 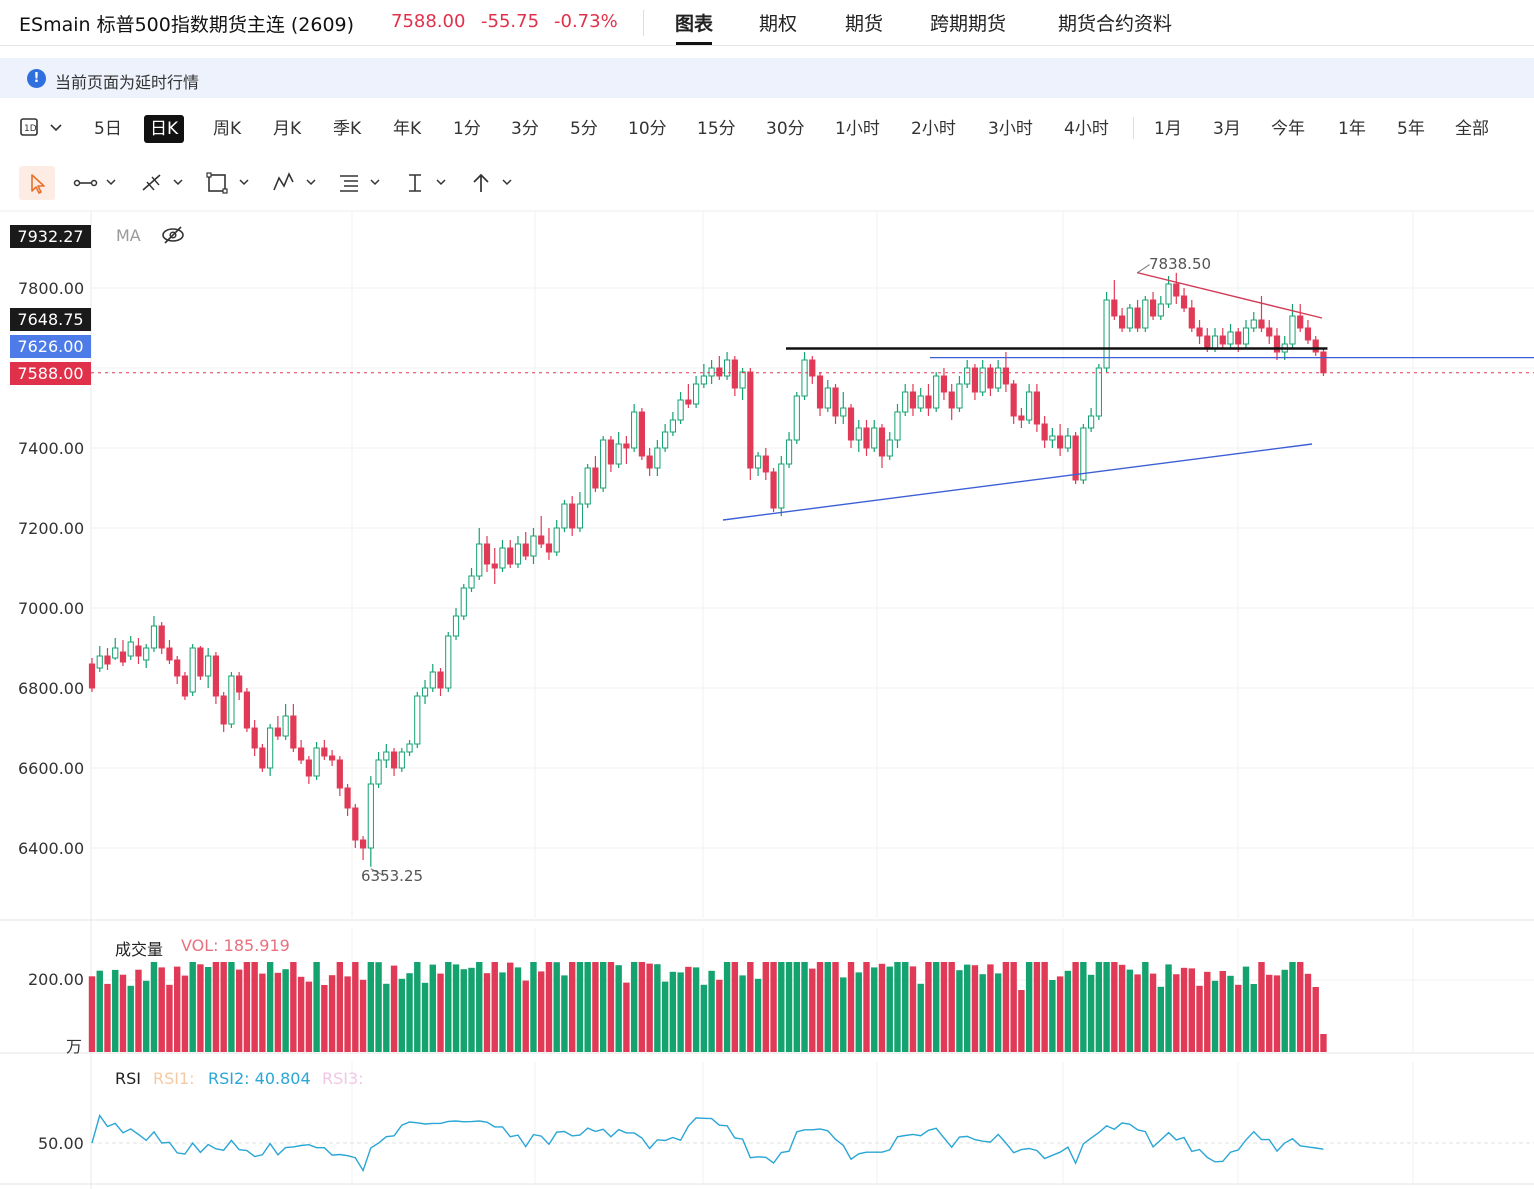 I want to click on ma-indicator-label: MA, so click(x=128, y=235).